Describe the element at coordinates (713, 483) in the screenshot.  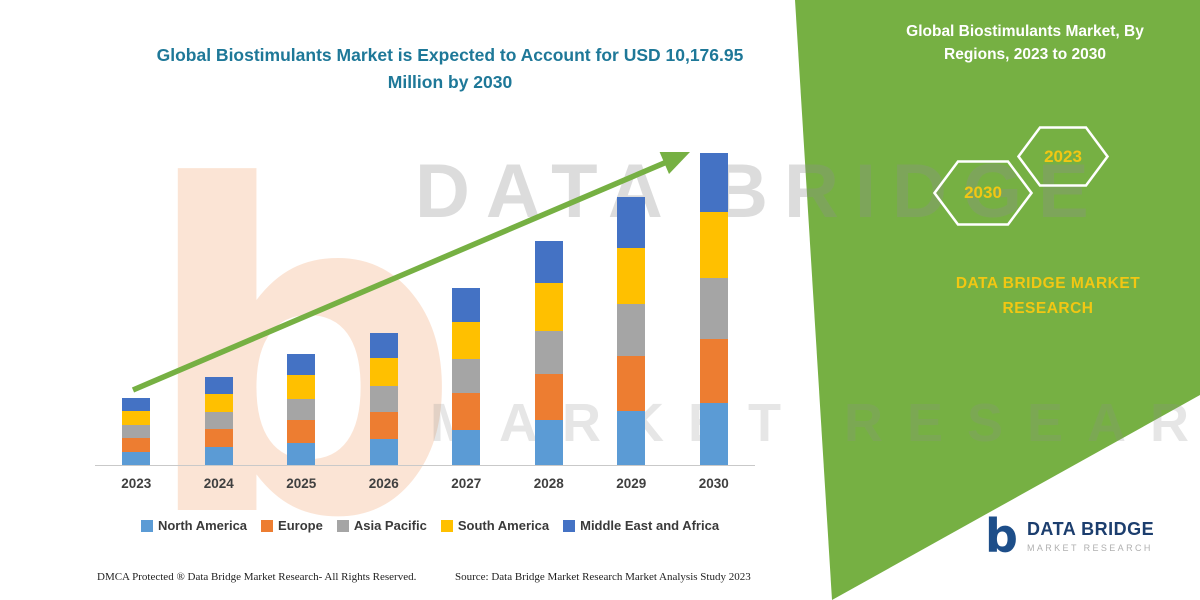
I see `x-axis-label: 2030` at that location.